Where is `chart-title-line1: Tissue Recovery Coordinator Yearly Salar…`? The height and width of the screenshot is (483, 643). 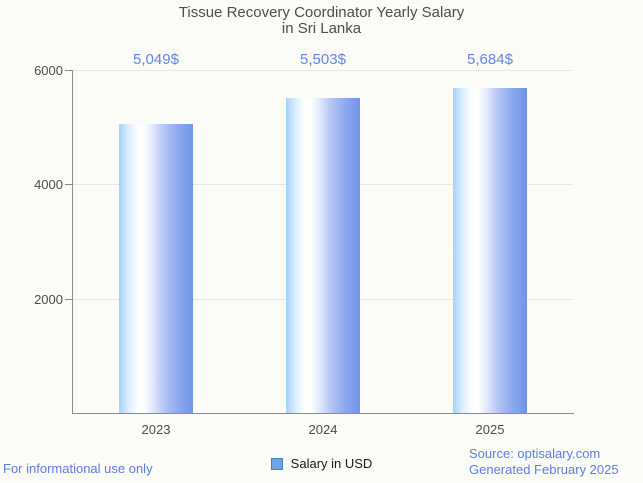 chart-title-line1: Tissue Recovery Coordinator Yearly Salar… is located at coordinates (321, 12).